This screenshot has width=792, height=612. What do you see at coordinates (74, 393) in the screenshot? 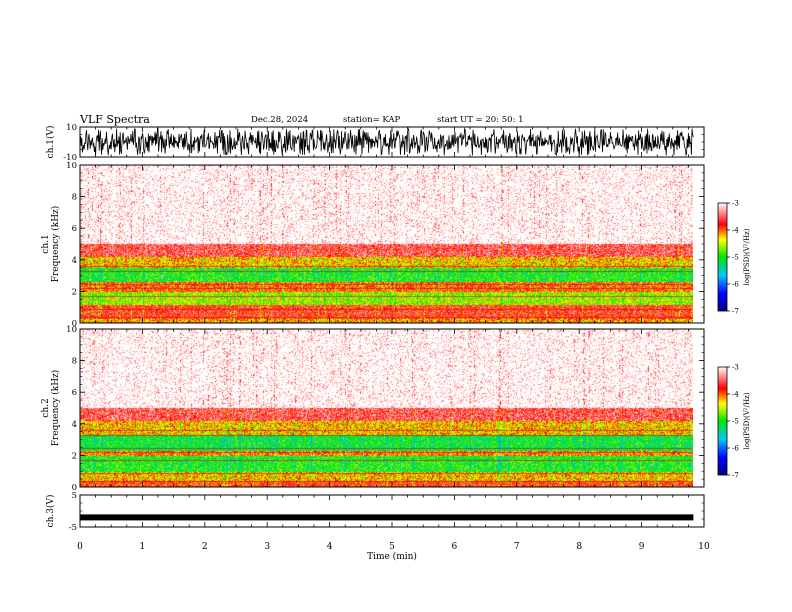
I see `ch2-spectrogram-ytick-label: 6` at bounding box center [74, 393].